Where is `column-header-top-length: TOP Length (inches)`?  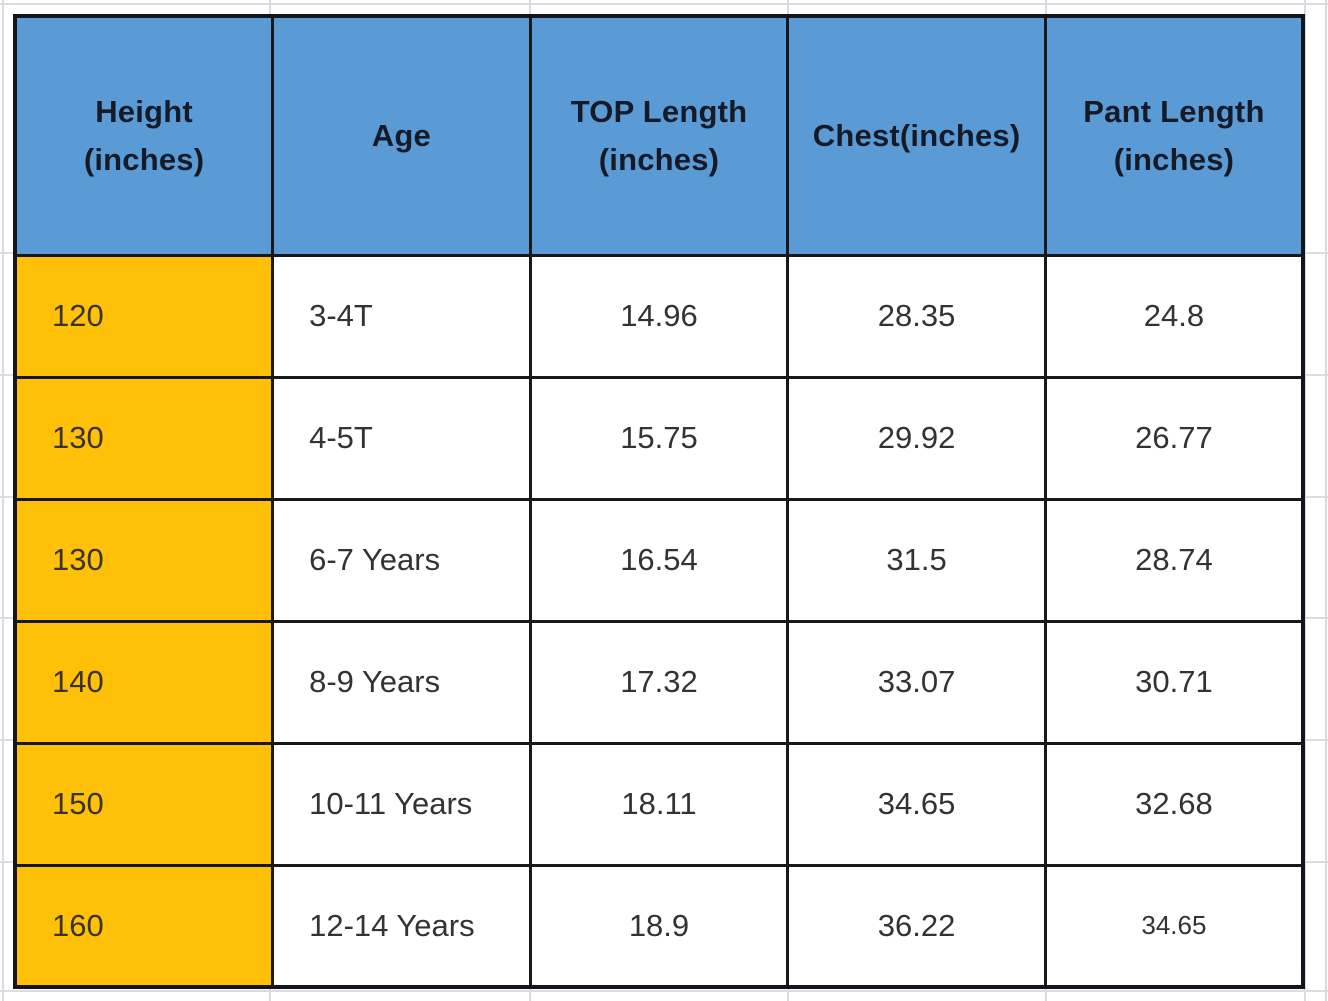 column-header-top-length: TOP Length (inches) is located at coordinates (659, 135).